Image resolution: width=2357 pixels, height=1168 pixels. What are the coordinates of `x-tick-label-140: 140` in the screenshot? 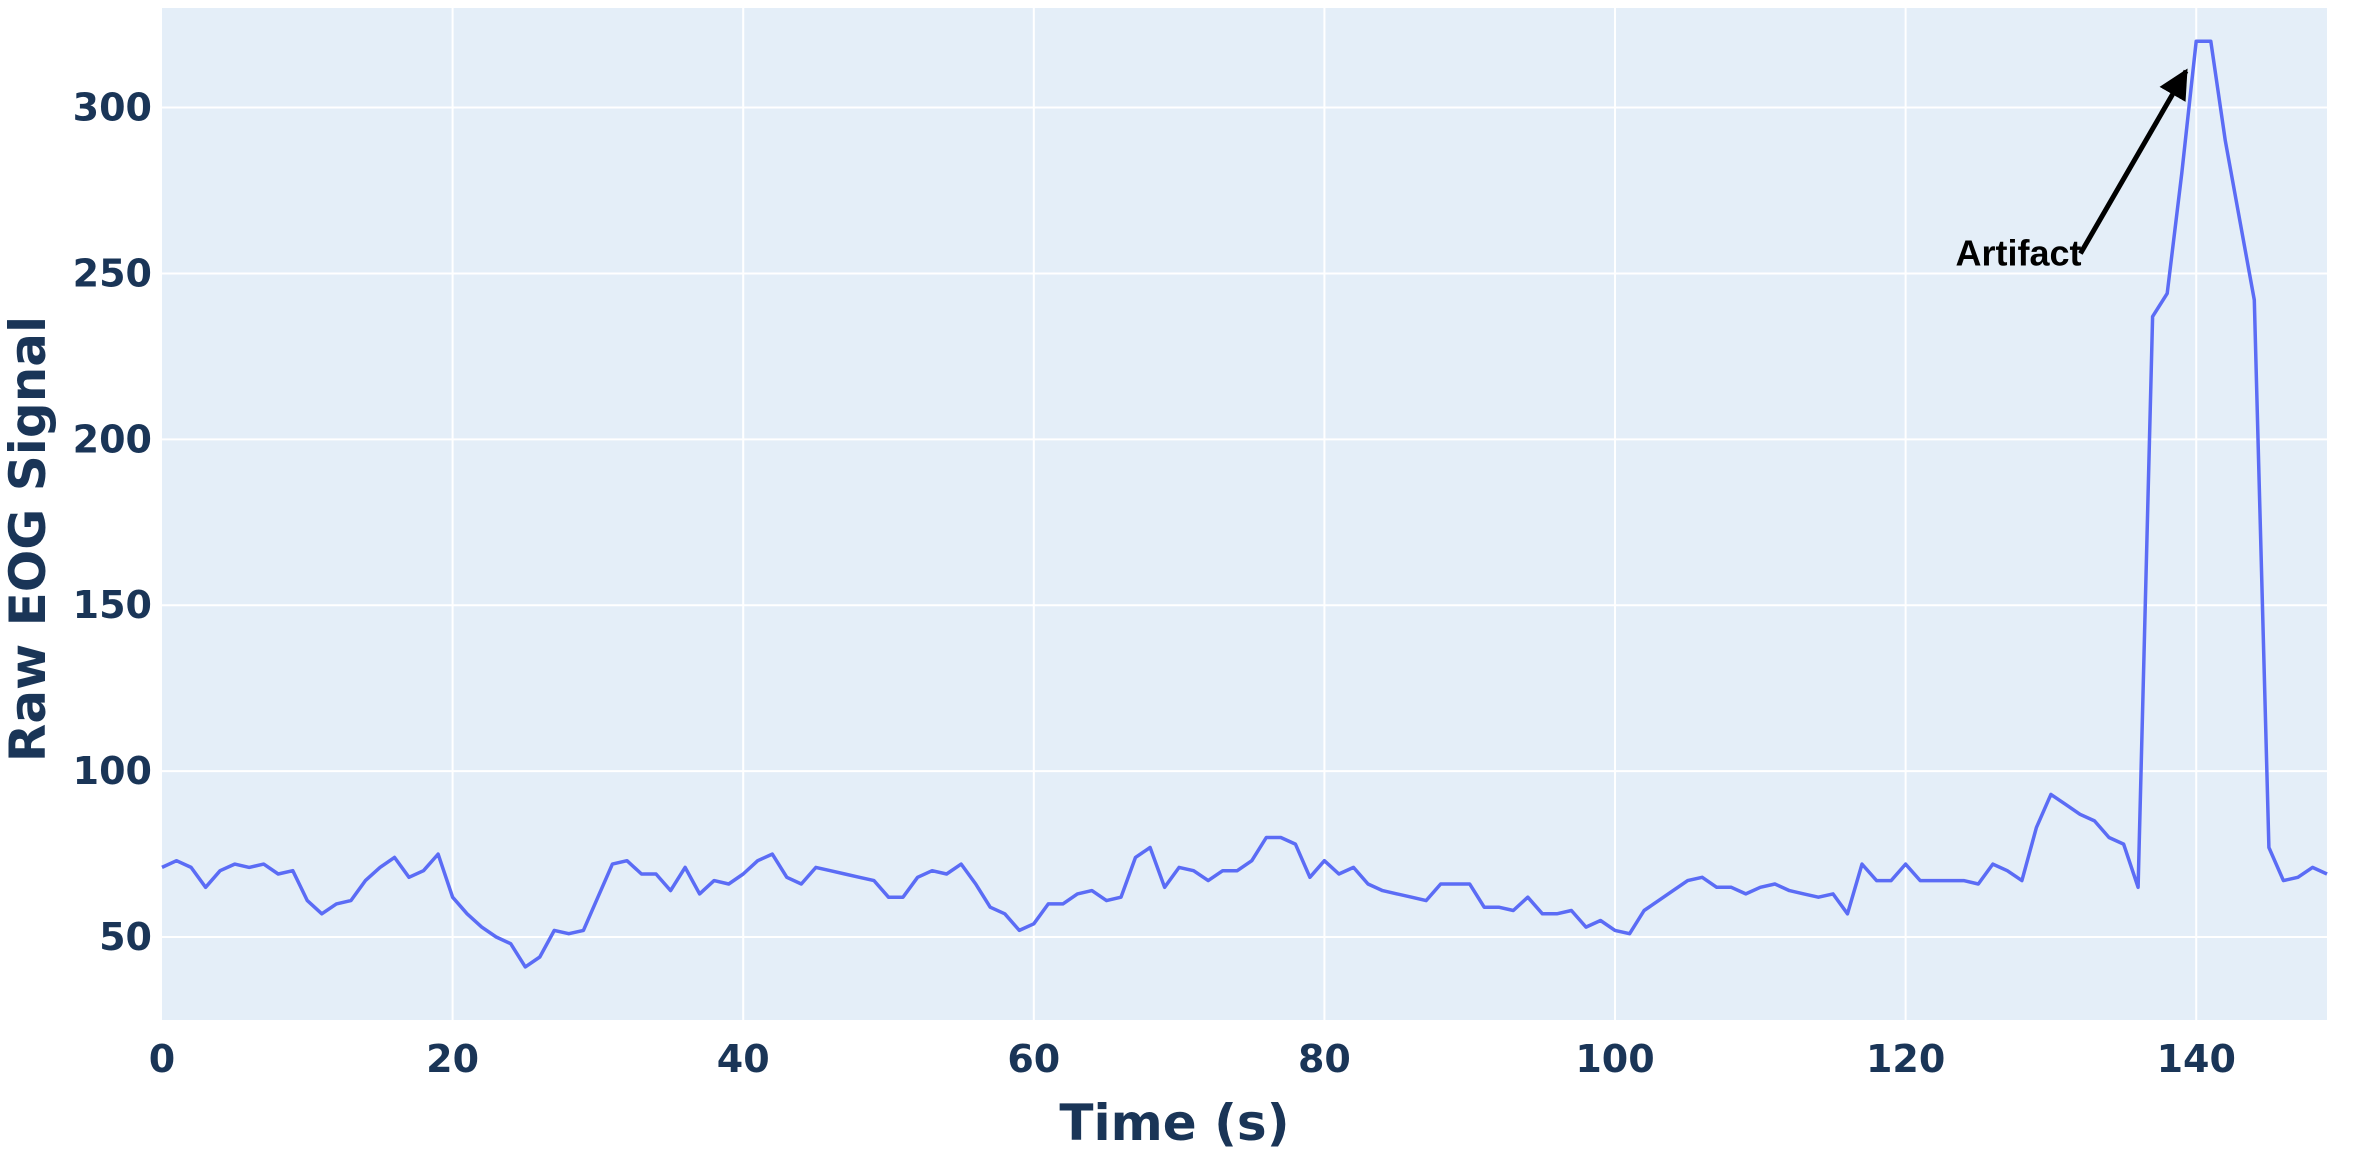 It's located at (2196, 1059).